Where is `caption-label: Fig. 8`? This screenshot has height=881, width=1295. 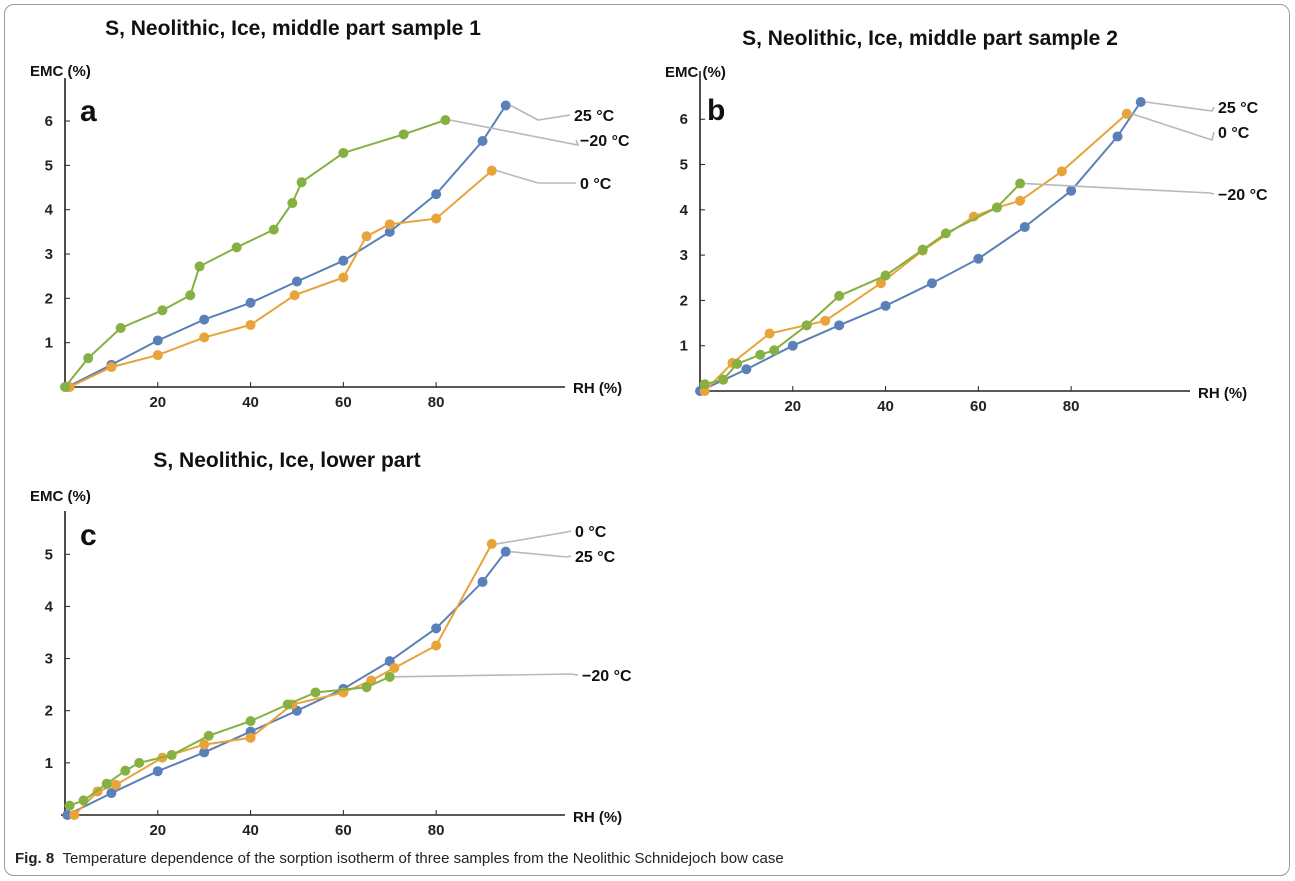
caption-label: Fig. 8 is located at coordinates (35, 858).